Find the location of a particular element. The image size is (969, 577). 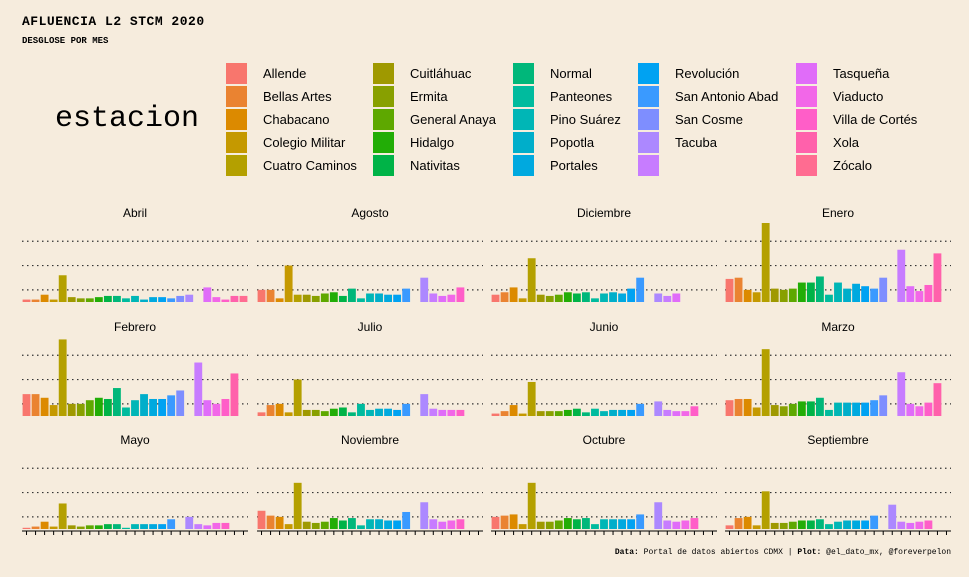

legend-item: Cuatro Caminos is located at coordinates (291, 165).